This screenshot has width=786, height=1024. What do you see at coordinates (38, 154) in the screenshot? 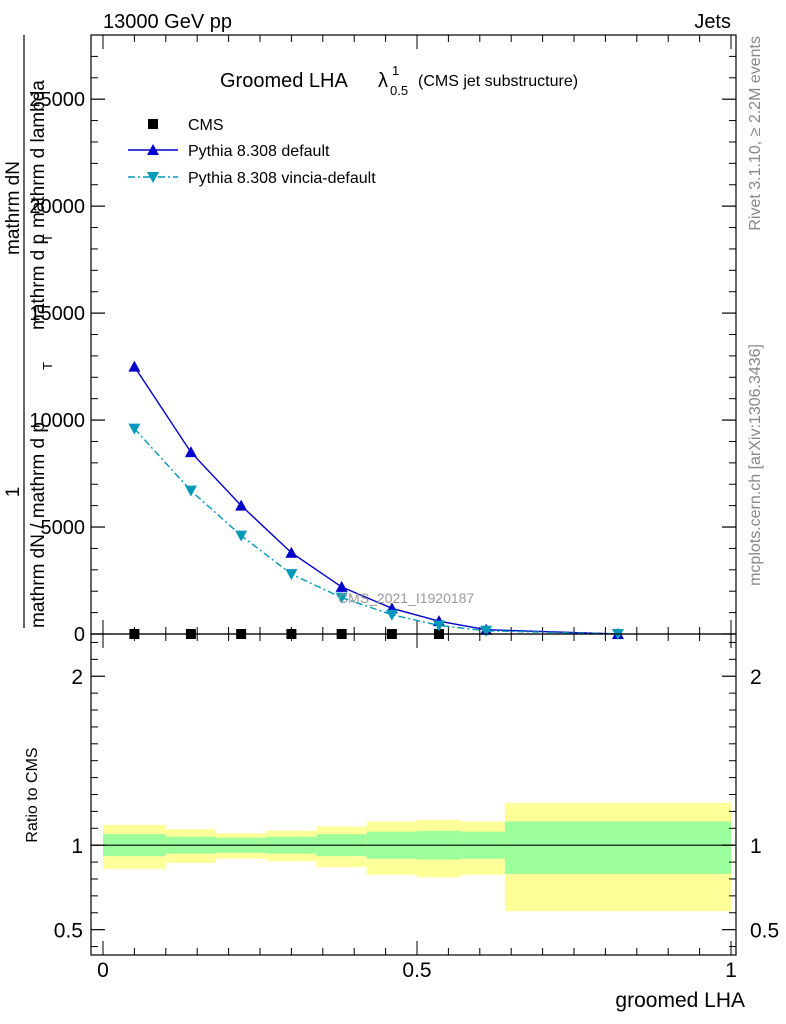
I see `ylabel-inner-denominator-b: mathrm d lambda` at bounding box center [38, 154].